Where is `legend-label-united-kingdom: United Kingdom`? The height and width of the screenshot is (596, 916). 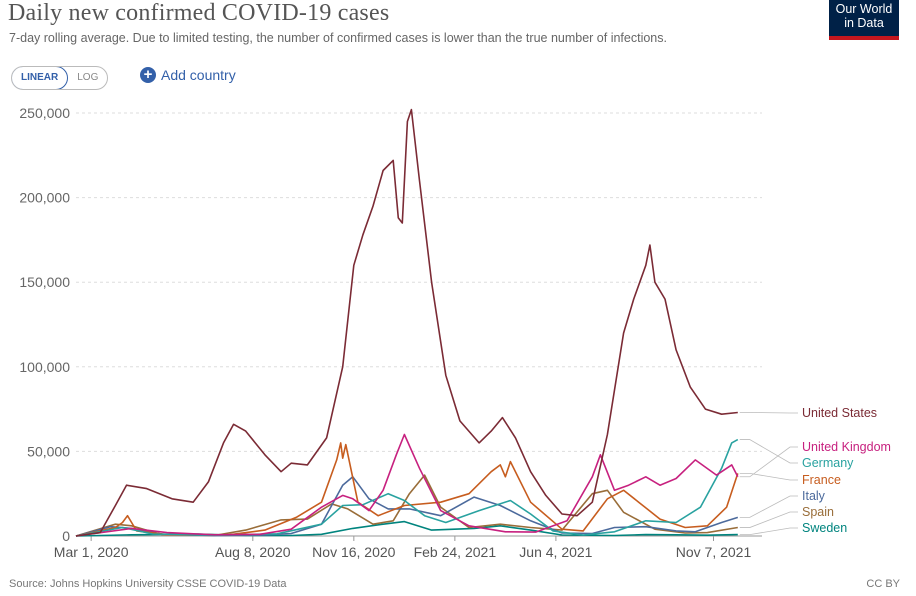
legend-label-united-kingdom: United Kingdom is located at coordinates (846, 447).